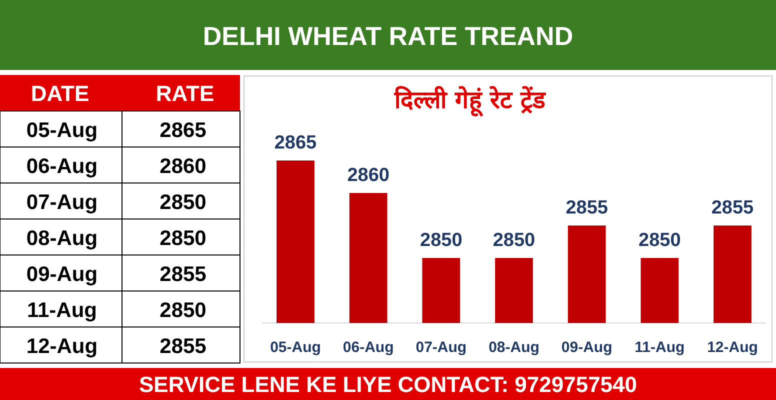  Describe the element at coordinates (659, 347) in the screenshot. I see `x-tick-label: 11-Aug` at that location.